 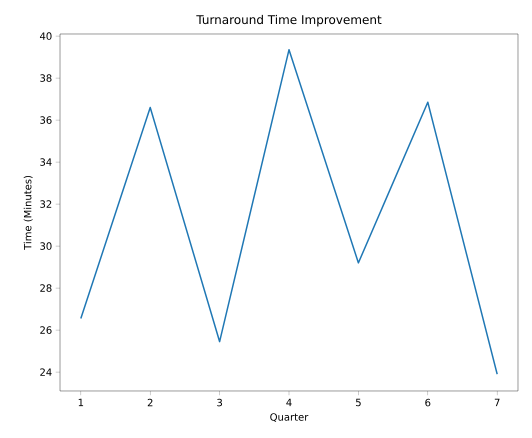 I want to click on y-tick-label: 24, so click(x=46, y=372).